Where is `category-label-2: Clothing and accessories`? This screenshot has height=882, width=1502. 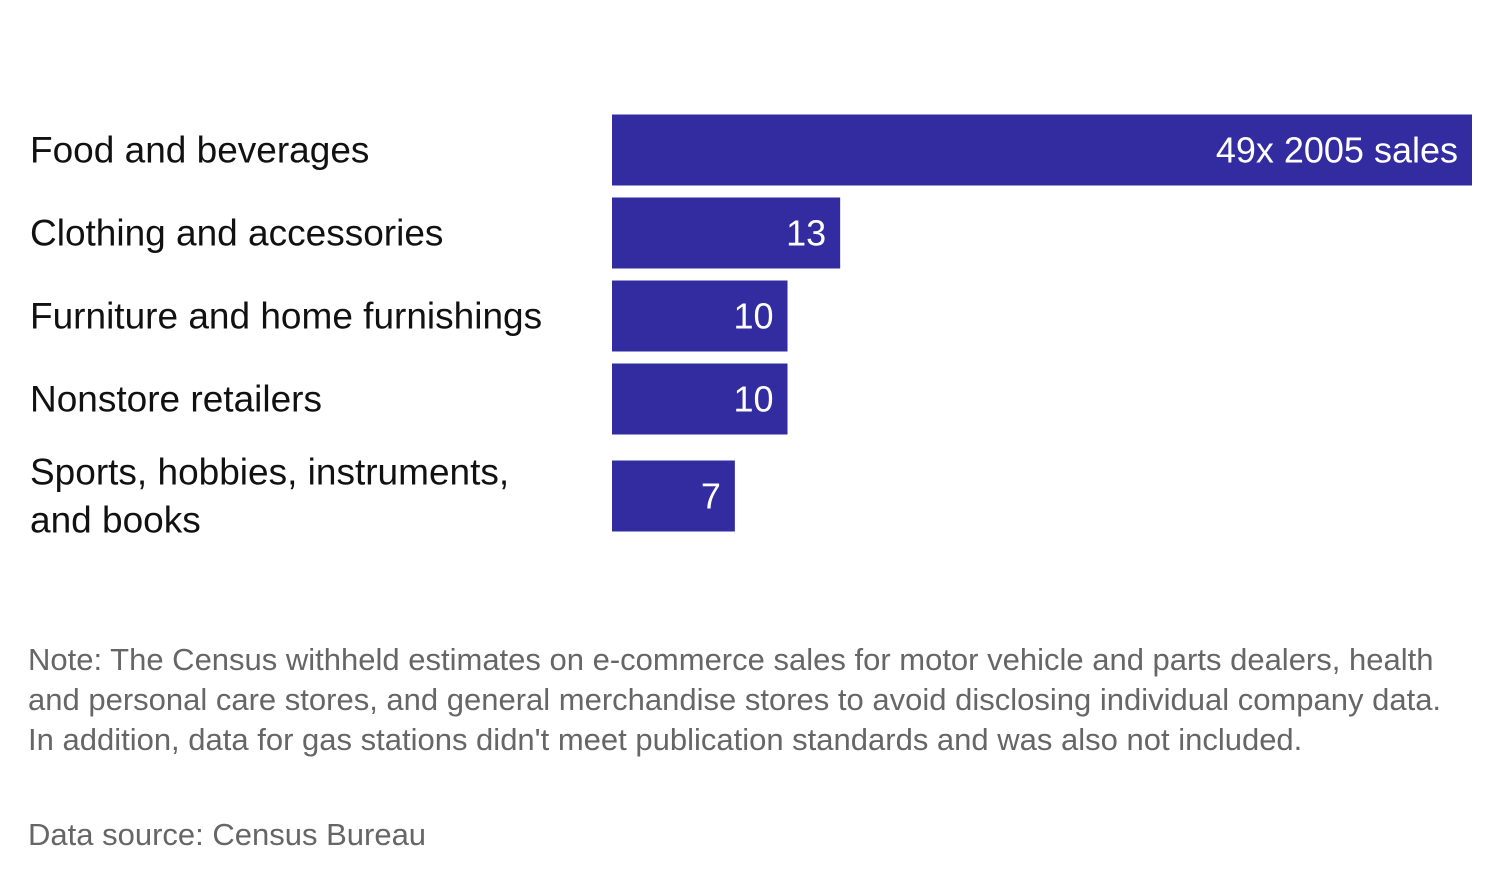
category-label-2: Clothing and accessories is located at coordinates (236, 233).